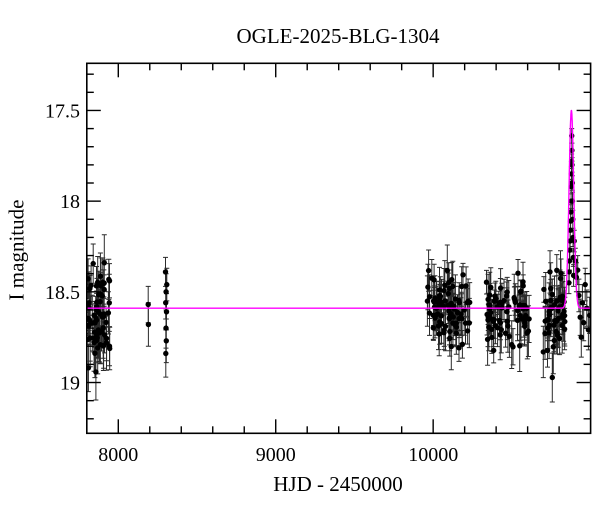  I want to click on y-tick-label: 18, so click(70, 202).